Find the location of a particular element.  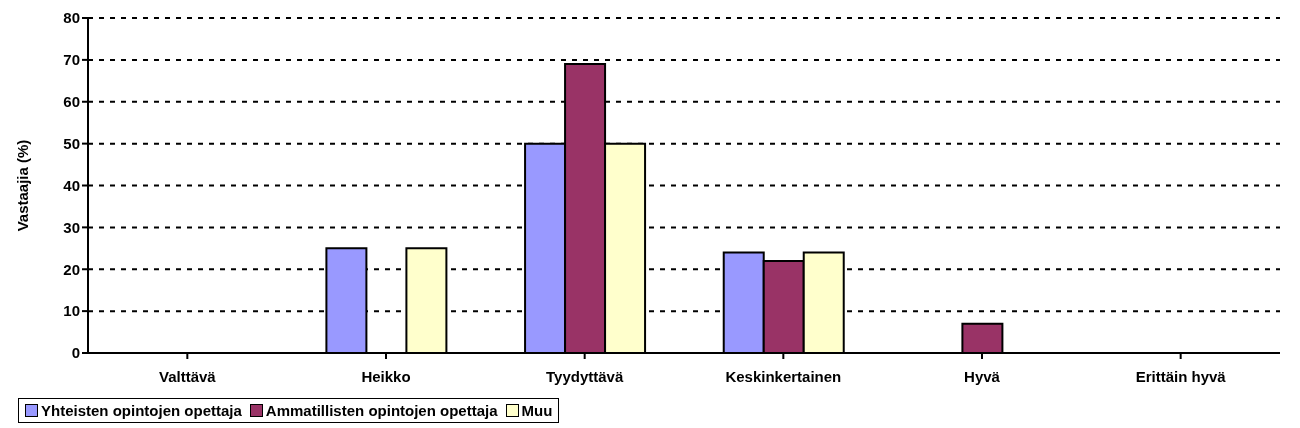

x-tick-label: Valttävä is located at coordinates (187, 376).